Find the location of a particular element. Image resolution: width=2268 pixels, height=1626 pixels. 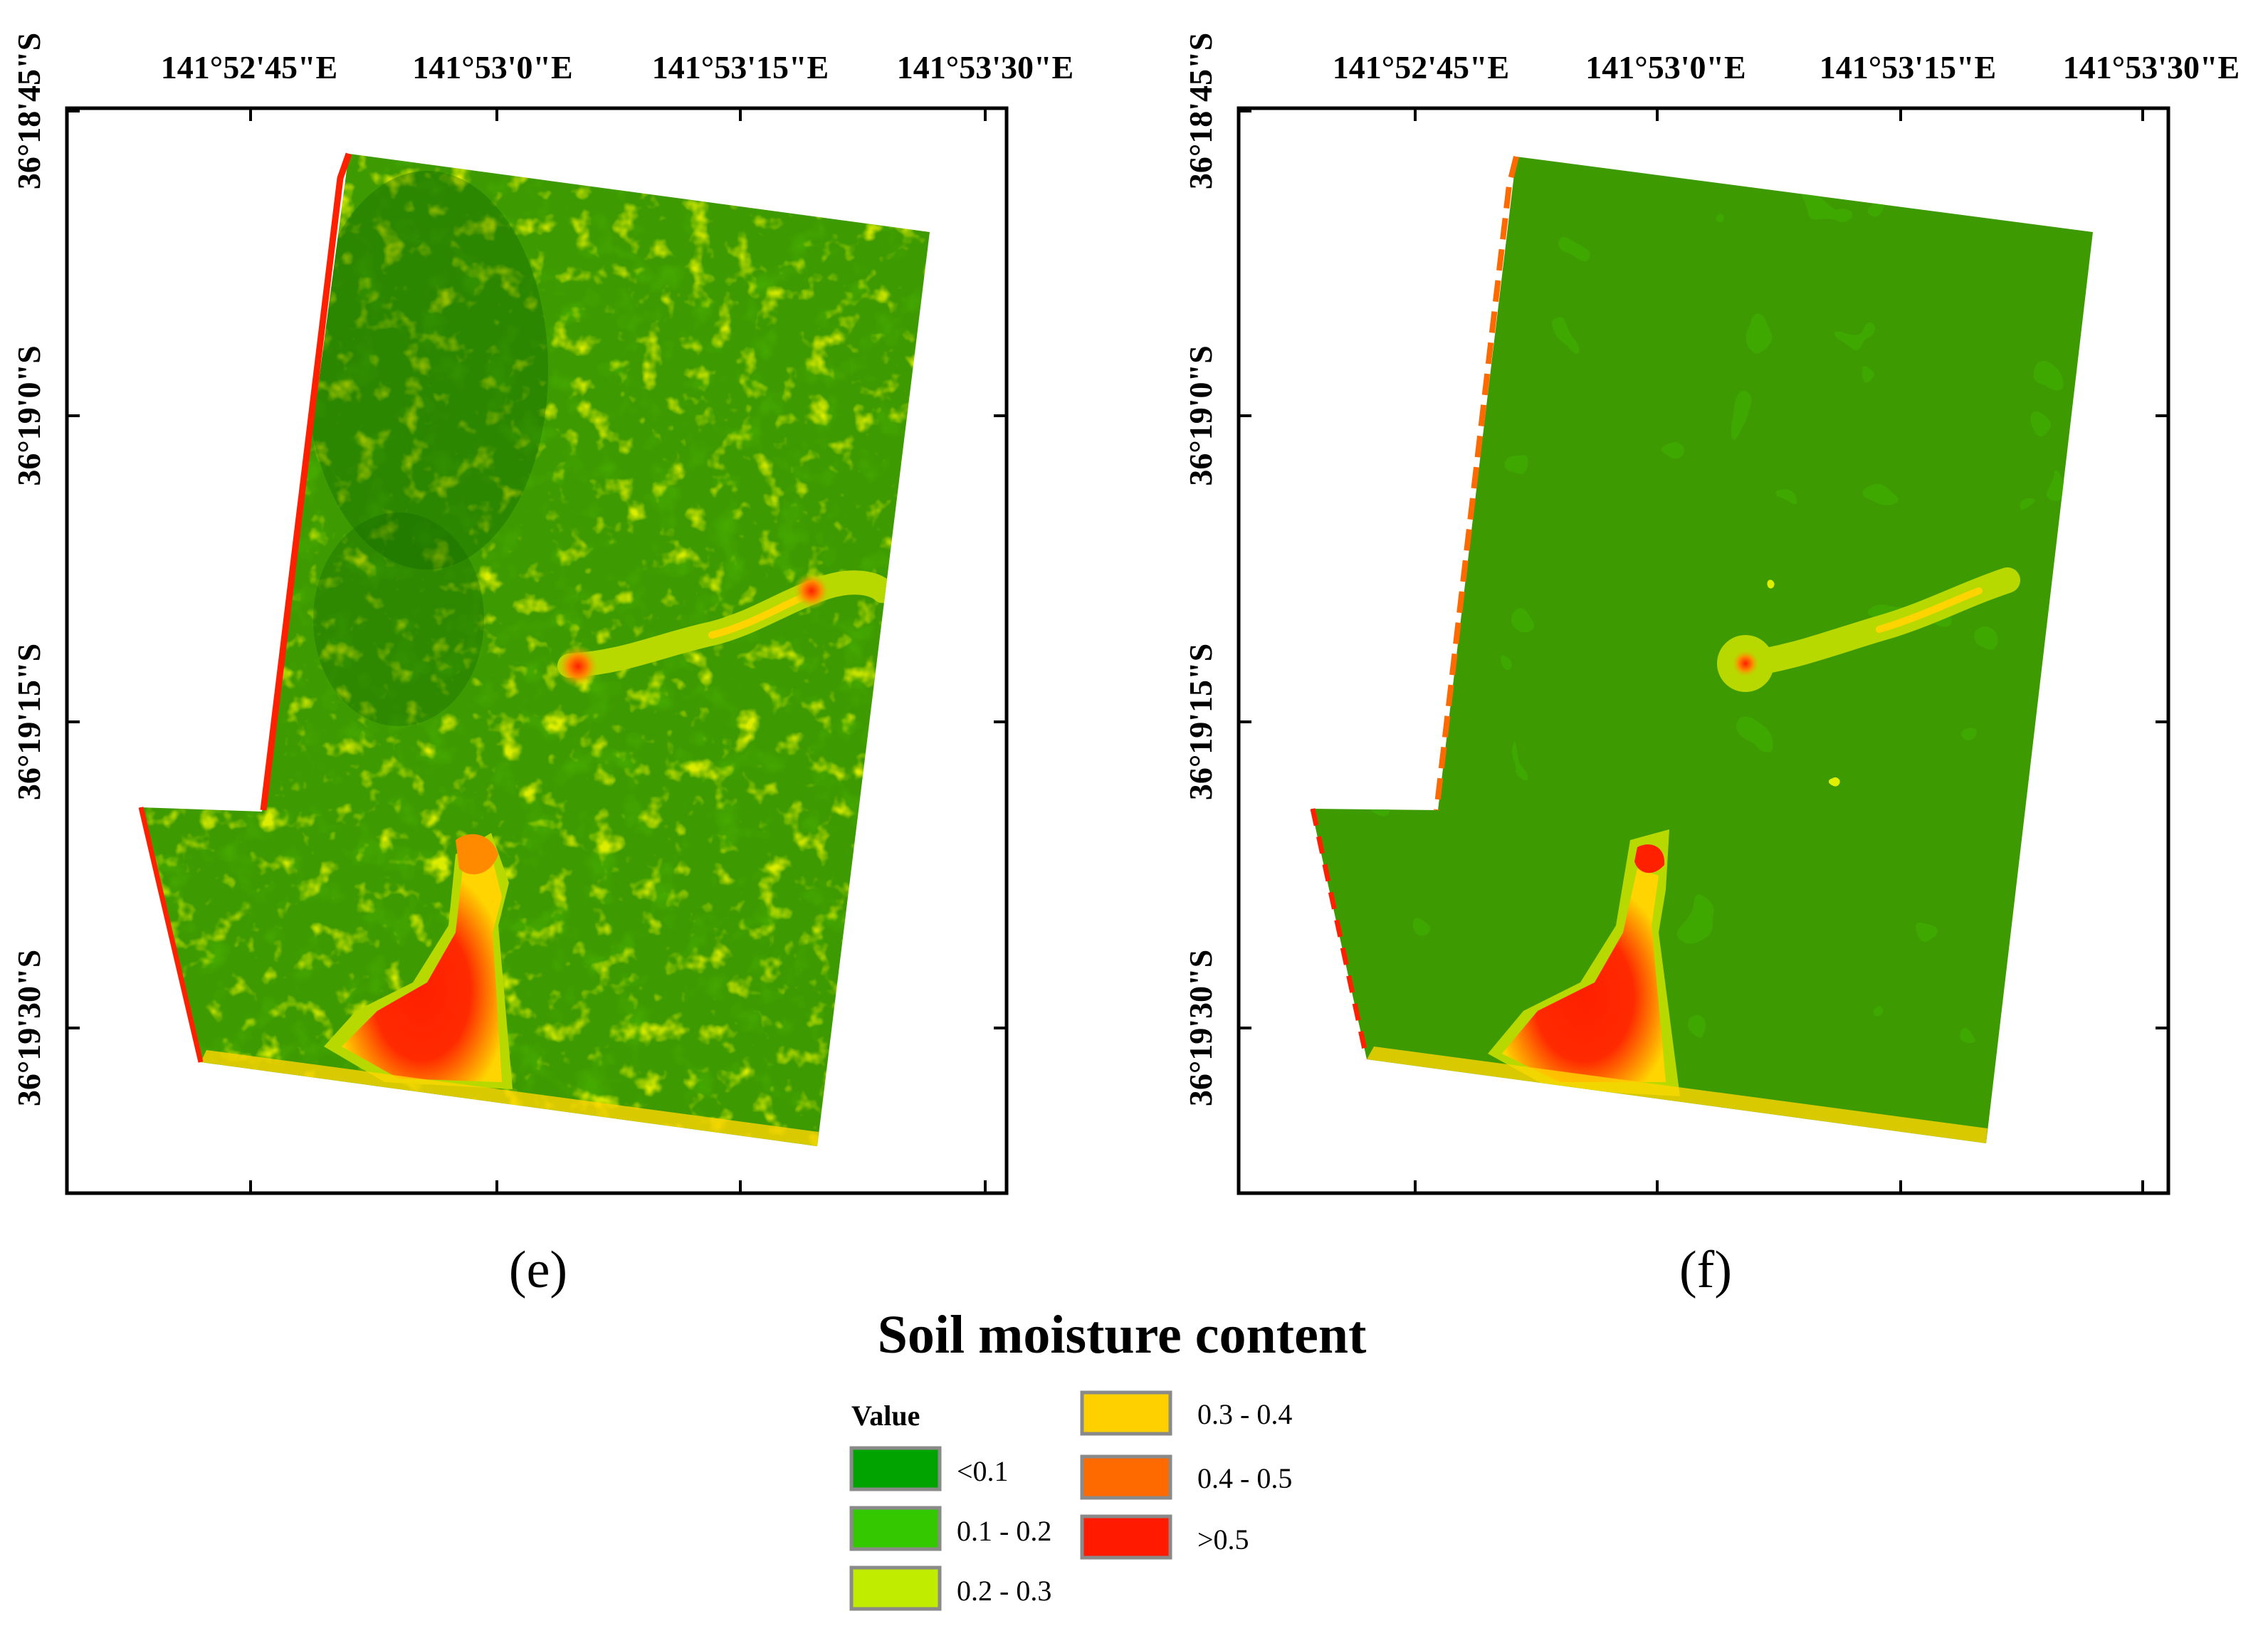

legend-item: 0.3 - 0.4 is located at coordinates (1186, 1413).